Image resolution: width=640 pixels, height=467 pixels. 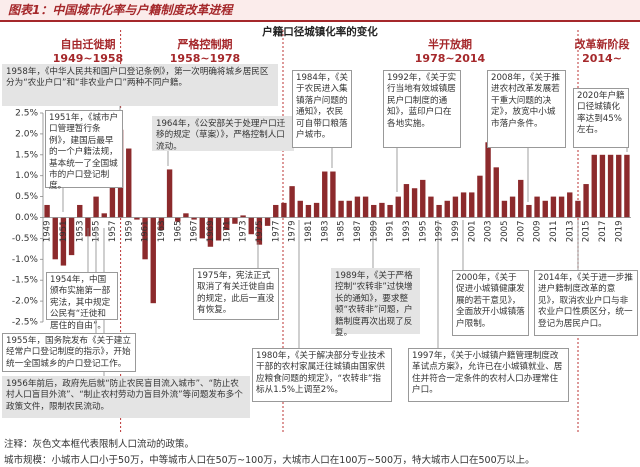 I want to click on period: 改革新阶段 2014~, so click(x=602, y=52).